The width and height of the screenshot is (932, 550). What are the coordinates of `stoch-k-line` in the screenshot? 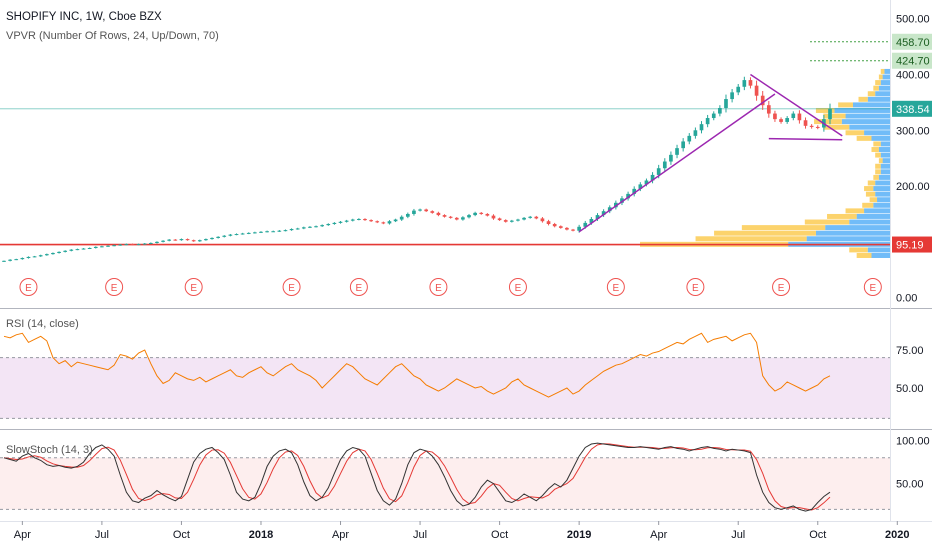 It's located at (417, 477).